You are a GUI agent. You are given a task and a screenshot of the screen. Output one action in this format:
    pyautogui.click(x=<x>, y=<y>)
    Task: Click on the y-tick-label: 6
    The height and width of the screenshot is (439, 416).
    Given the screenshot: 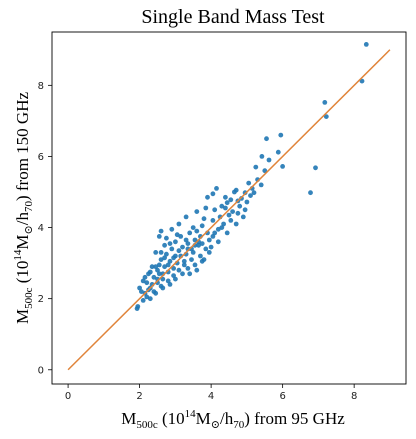 What is the action you would take?
    pyautogui.click(x=41, y=157)
    